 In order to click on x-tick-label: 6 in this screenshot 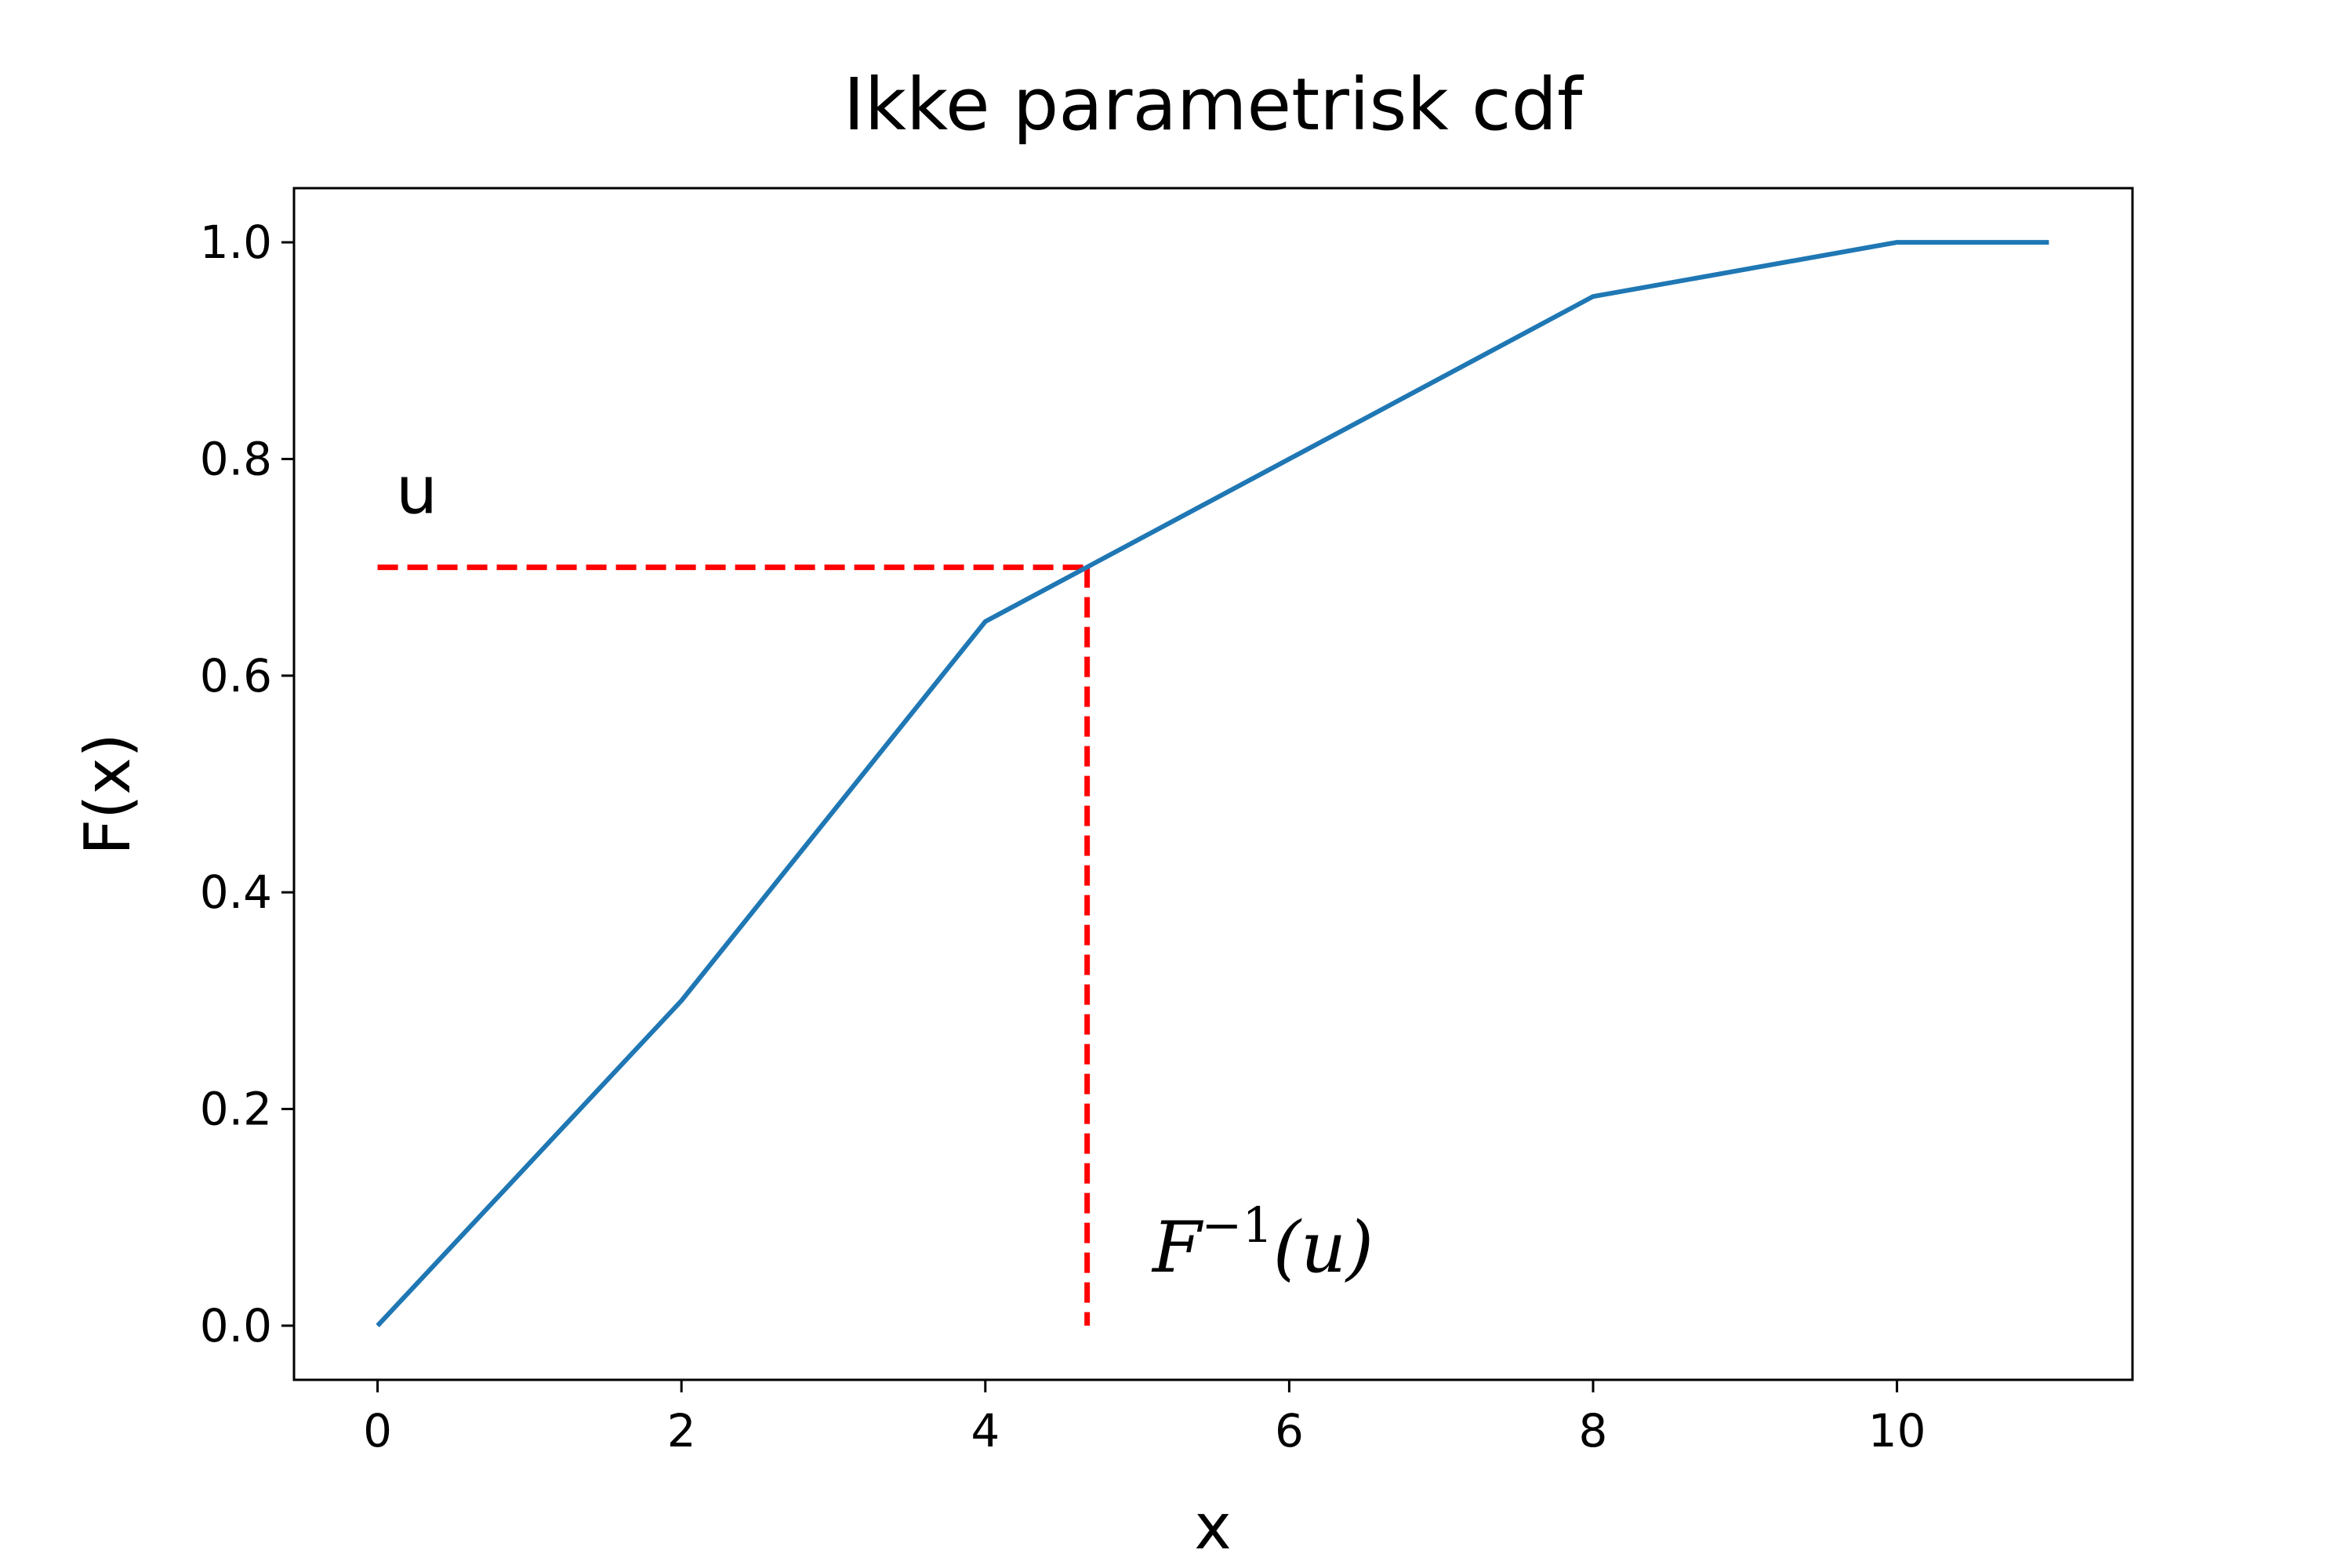, I will do `click(1289, 1430)`.